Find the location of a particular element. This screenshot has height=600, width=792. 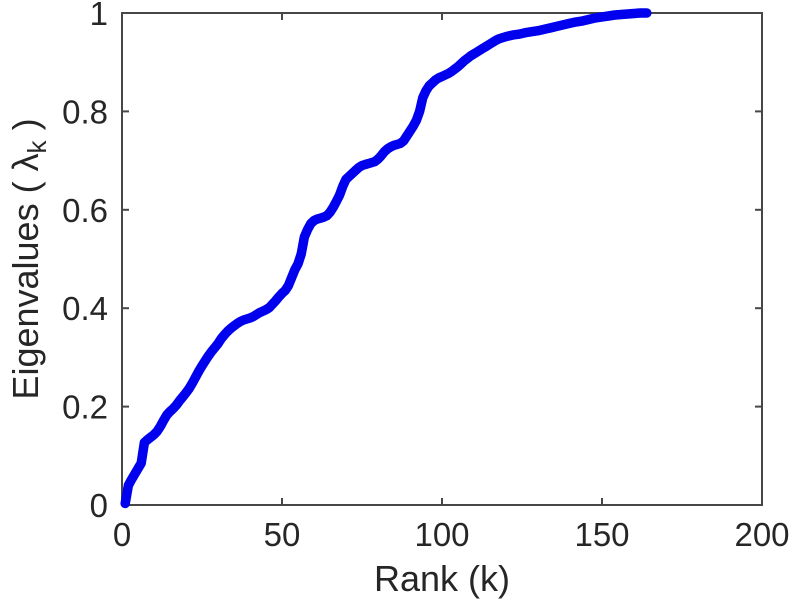

x-tick-label: 200 is located at coordinates (761, 534).